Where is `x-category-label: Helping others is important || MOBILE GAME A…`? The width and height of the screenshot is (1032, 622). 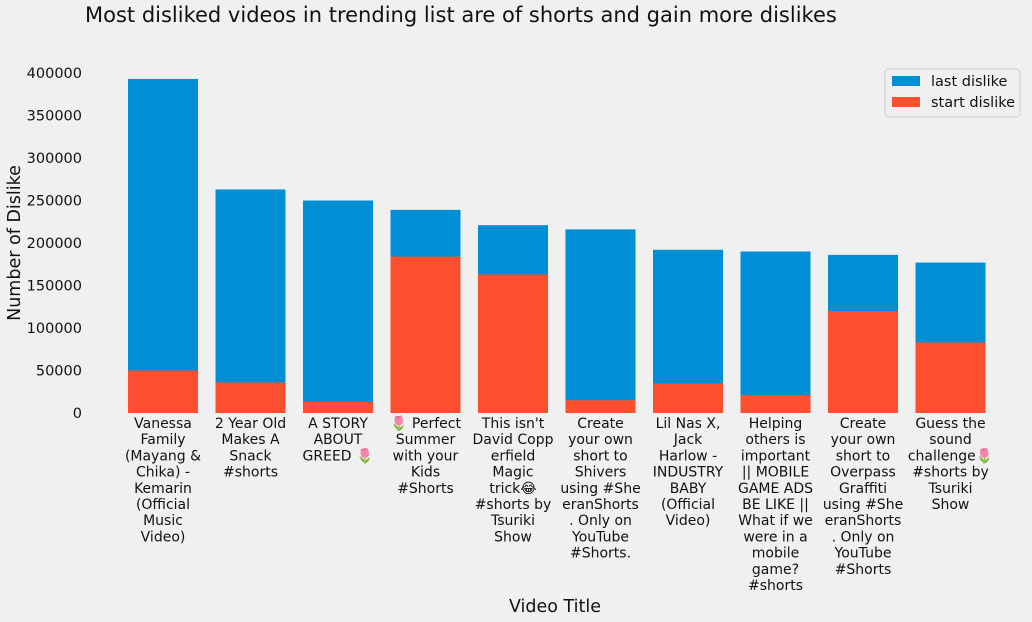
x-category-label: Helping others is important || MOBILE GAME A… is located at coordinates (775, 505).